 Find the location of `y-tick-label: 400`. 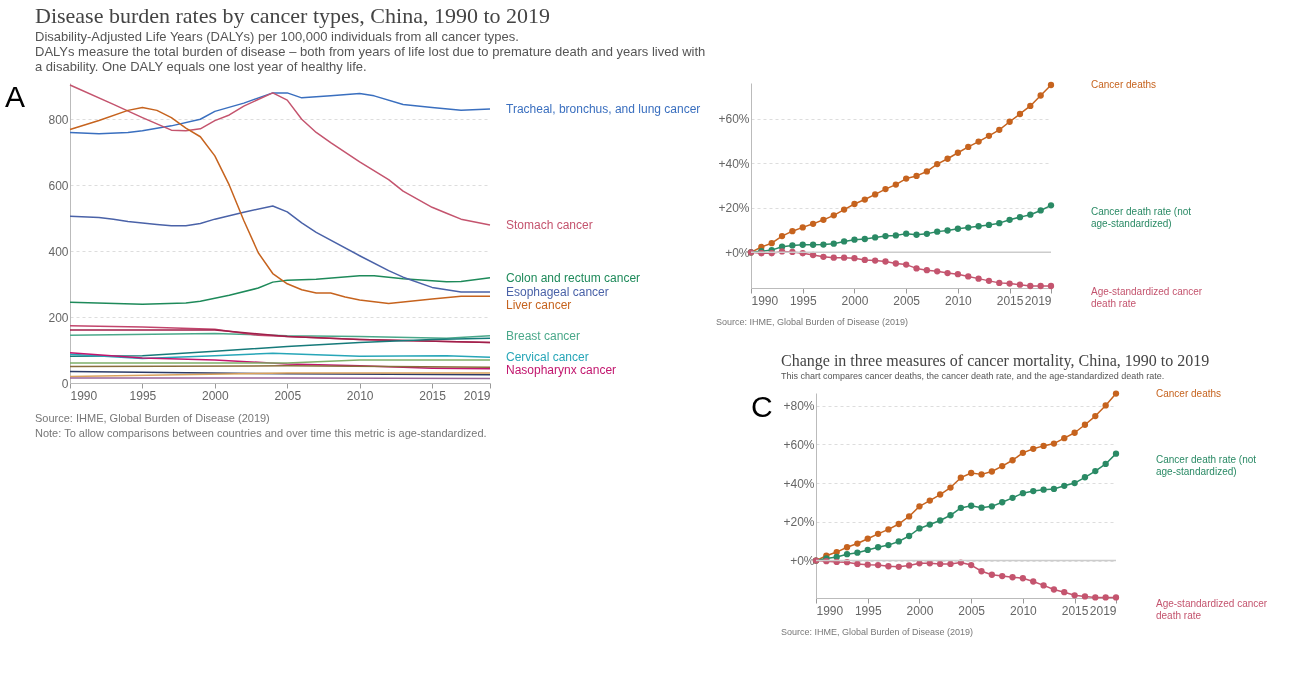

y-tick-label: 400 is located at coordinates (58, 251).